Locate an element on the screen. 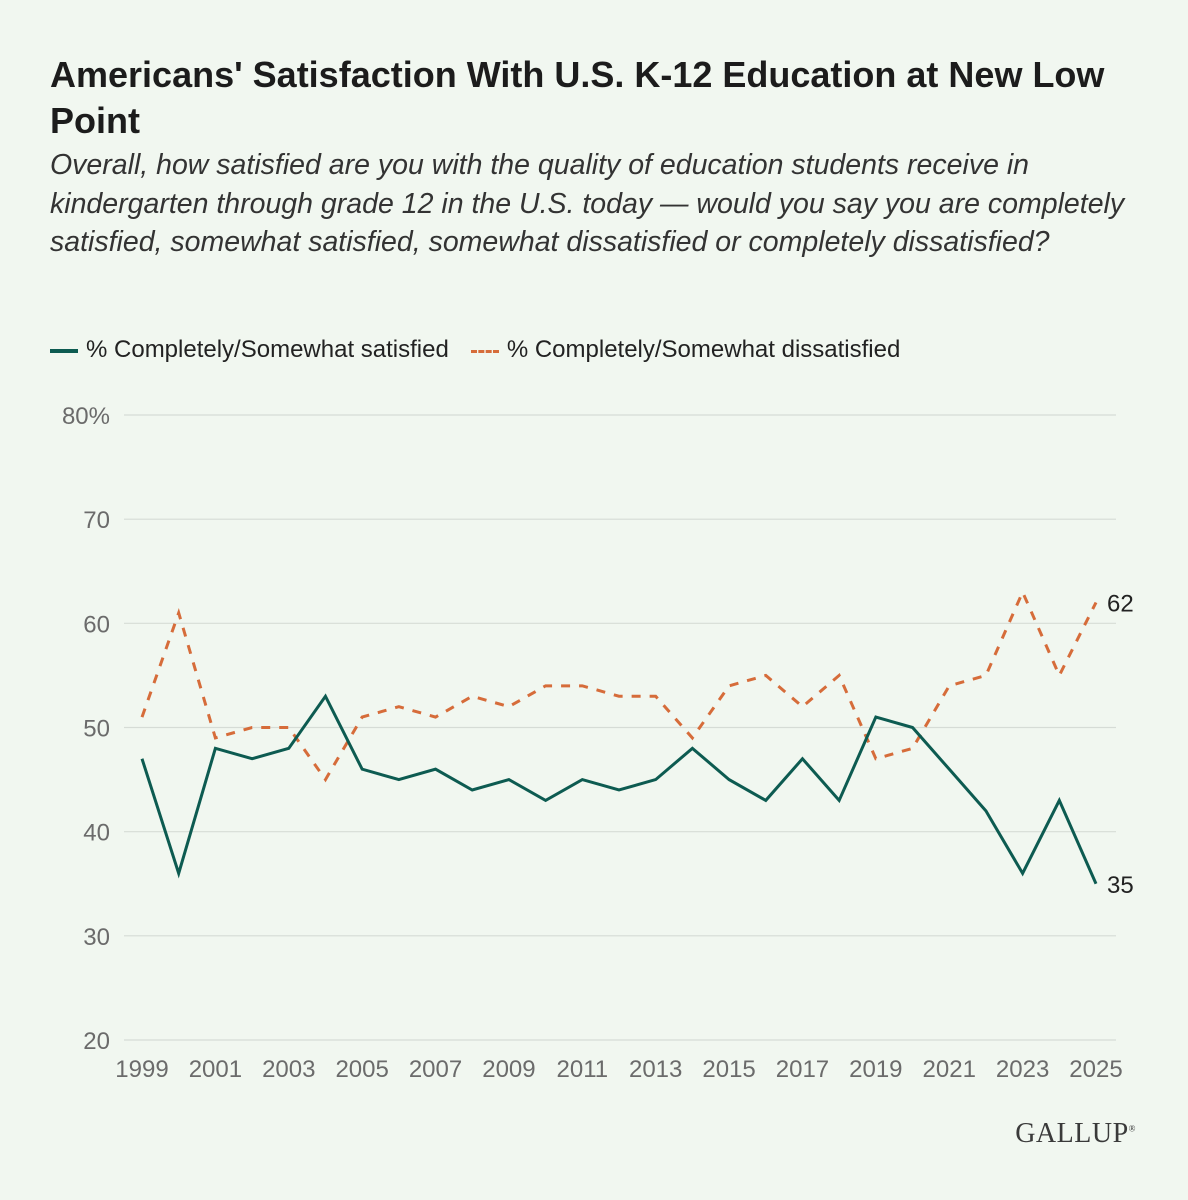  legend-item-dissatisfied: % Completely/Somewhat dissatisfied is located at coordinates (685, 350).